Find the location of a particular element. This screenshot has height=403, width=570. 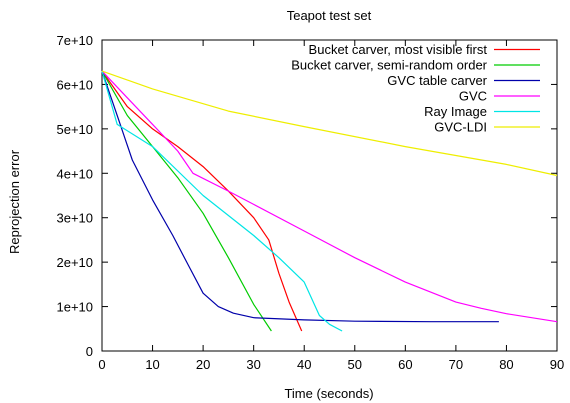

y-tick-label: 1e+10 is located at coordinates (74, 307).